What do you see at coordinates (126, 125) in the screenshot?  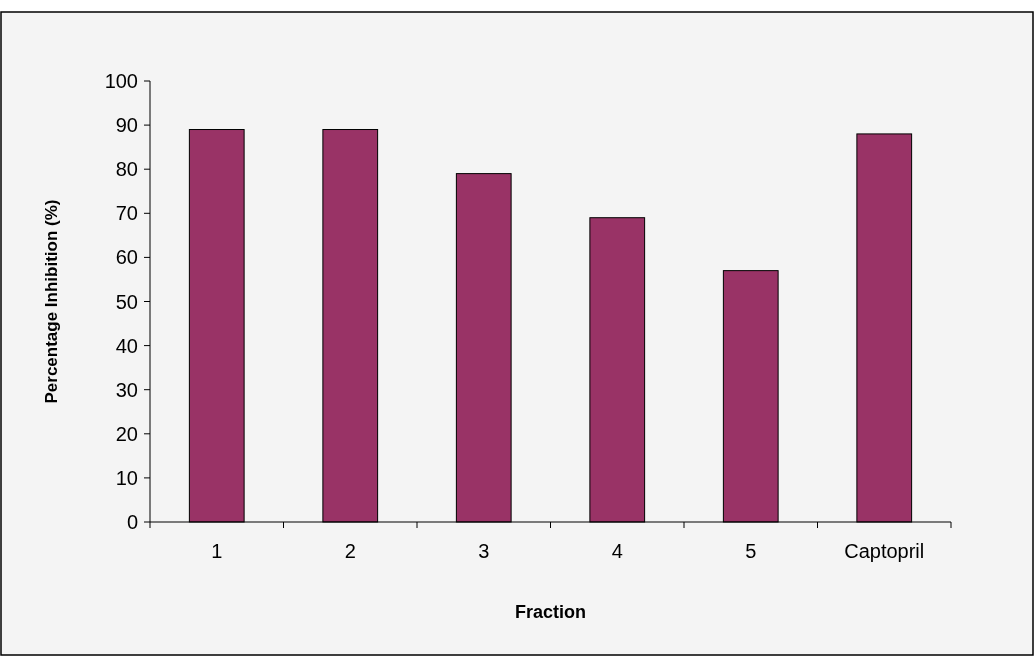 I see `y-tick-label: 90` at bounding box center [126, 125].